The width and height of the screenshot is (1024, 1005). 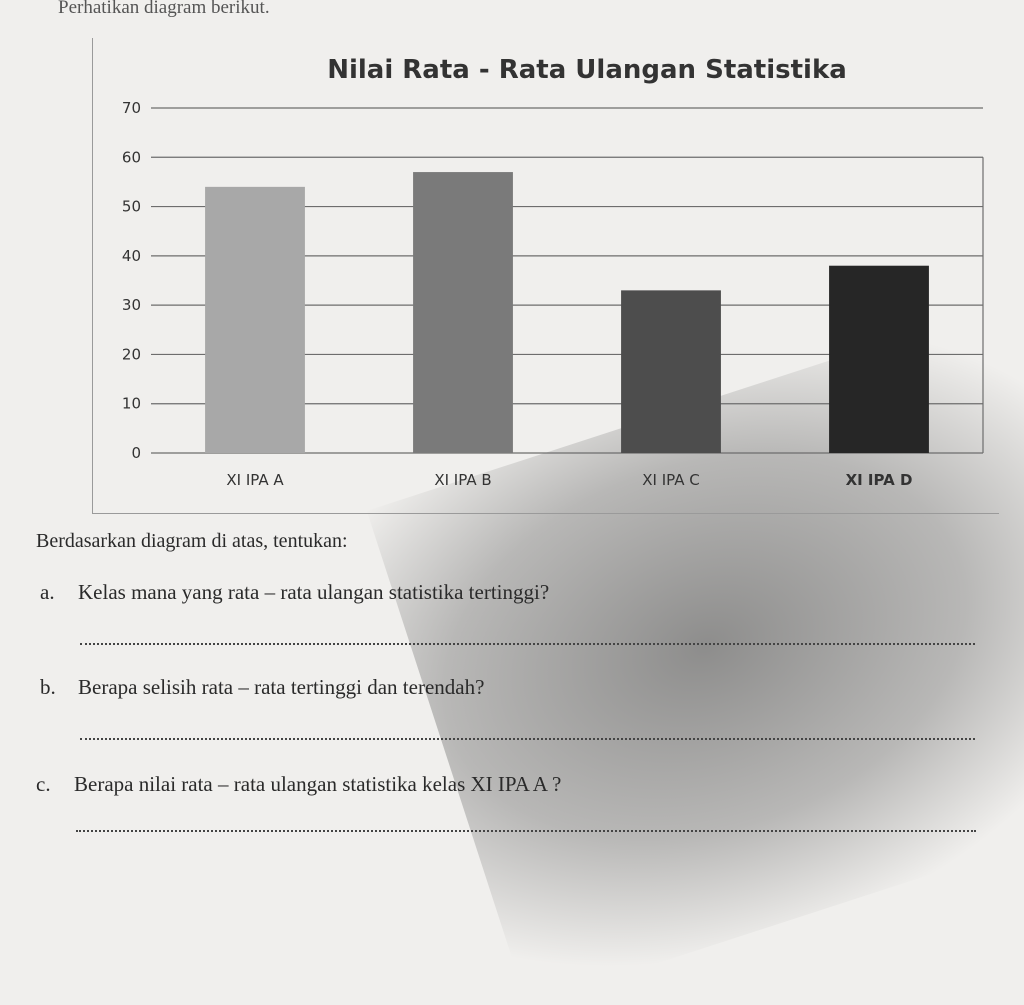 I want to click on y-tick-label-70: 70, so click(x=131, y=108).